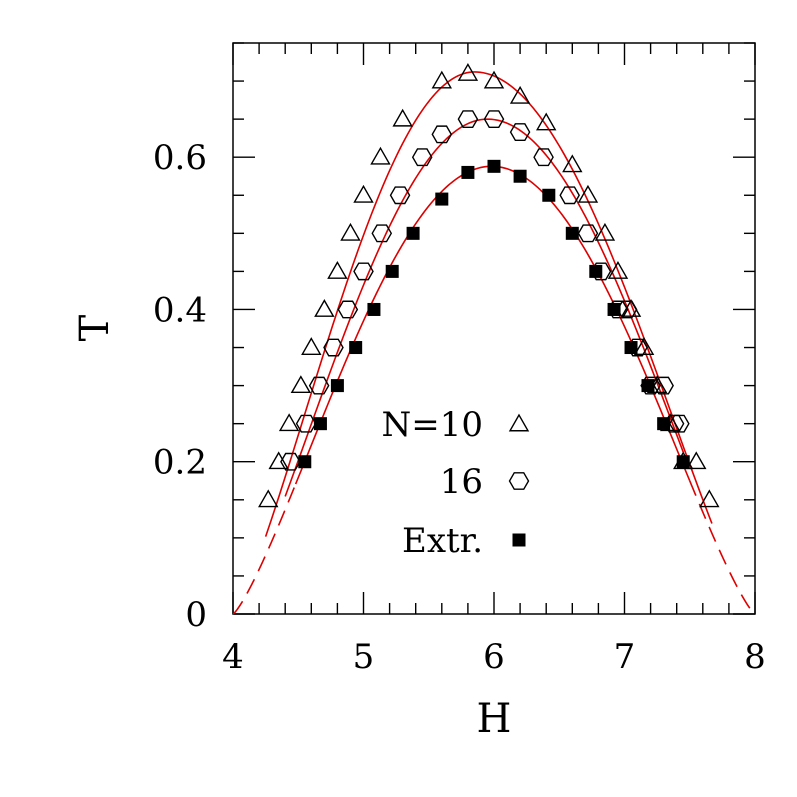 The image size is (797, 797). I want to click on x-tick-label: 7, so click(625, 657).